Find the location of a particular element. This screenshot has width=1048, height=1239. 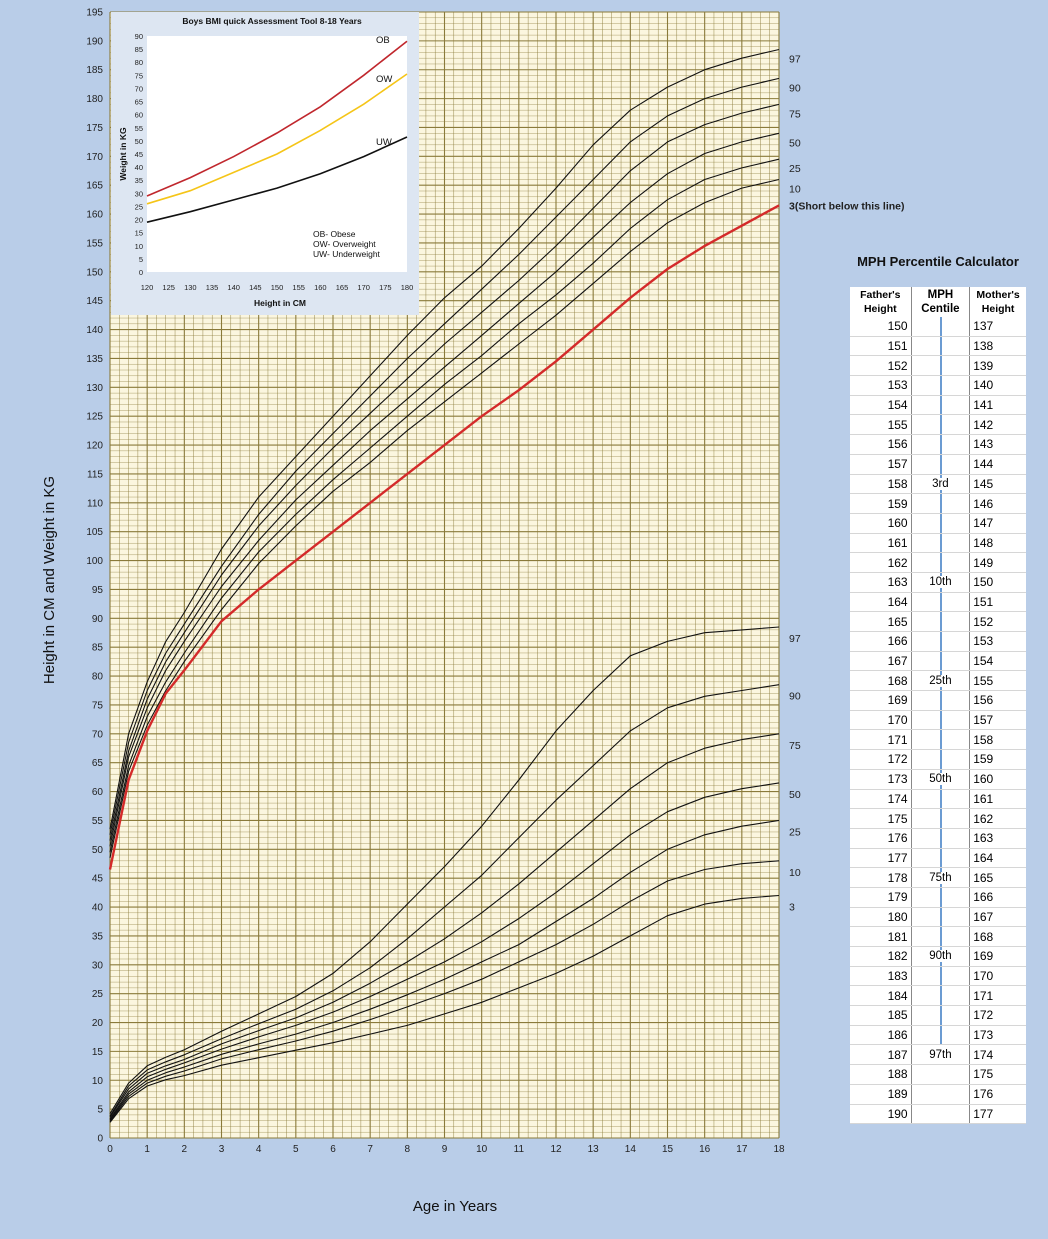

x-tick-label: 15 is located at coordinates (668, 1149).